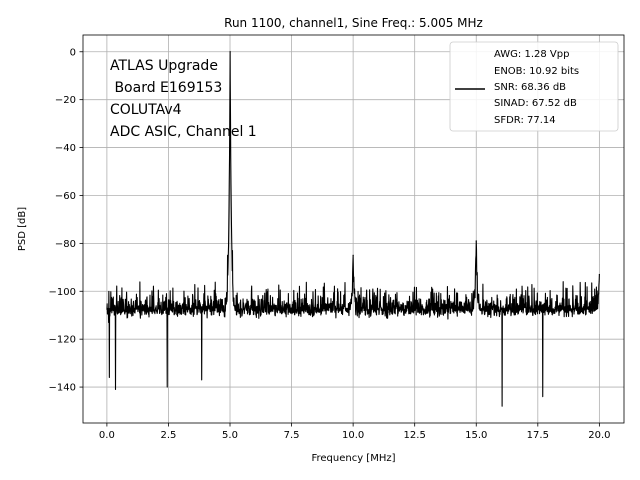 This screenshot has height=480, width=640. I want to click on legend-line-4: SINAD: 67.52 dB, so click(535, 103).